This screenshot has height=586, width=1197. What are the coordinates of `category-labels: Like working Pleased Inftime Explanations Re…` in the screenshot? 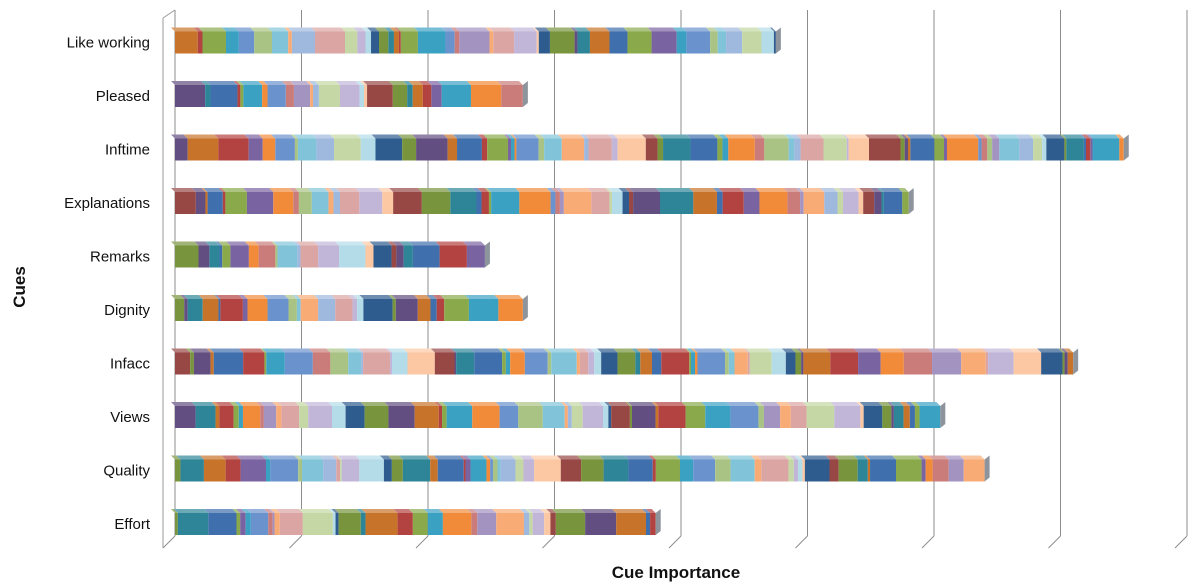 It's located at (107, 284).